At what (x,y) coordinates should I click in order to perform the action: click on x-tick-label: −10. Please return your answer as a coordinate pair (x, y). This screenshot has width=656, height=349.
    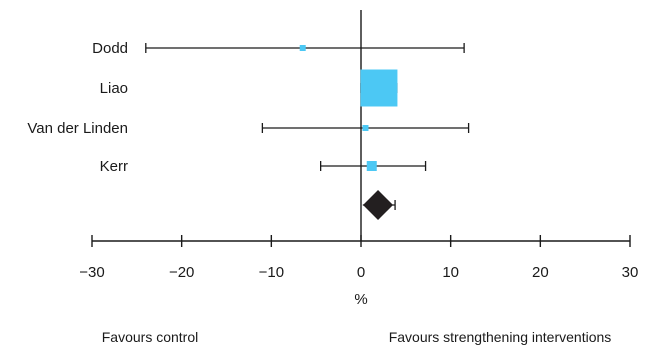
    Looking at the image, I should click on (271, 272).